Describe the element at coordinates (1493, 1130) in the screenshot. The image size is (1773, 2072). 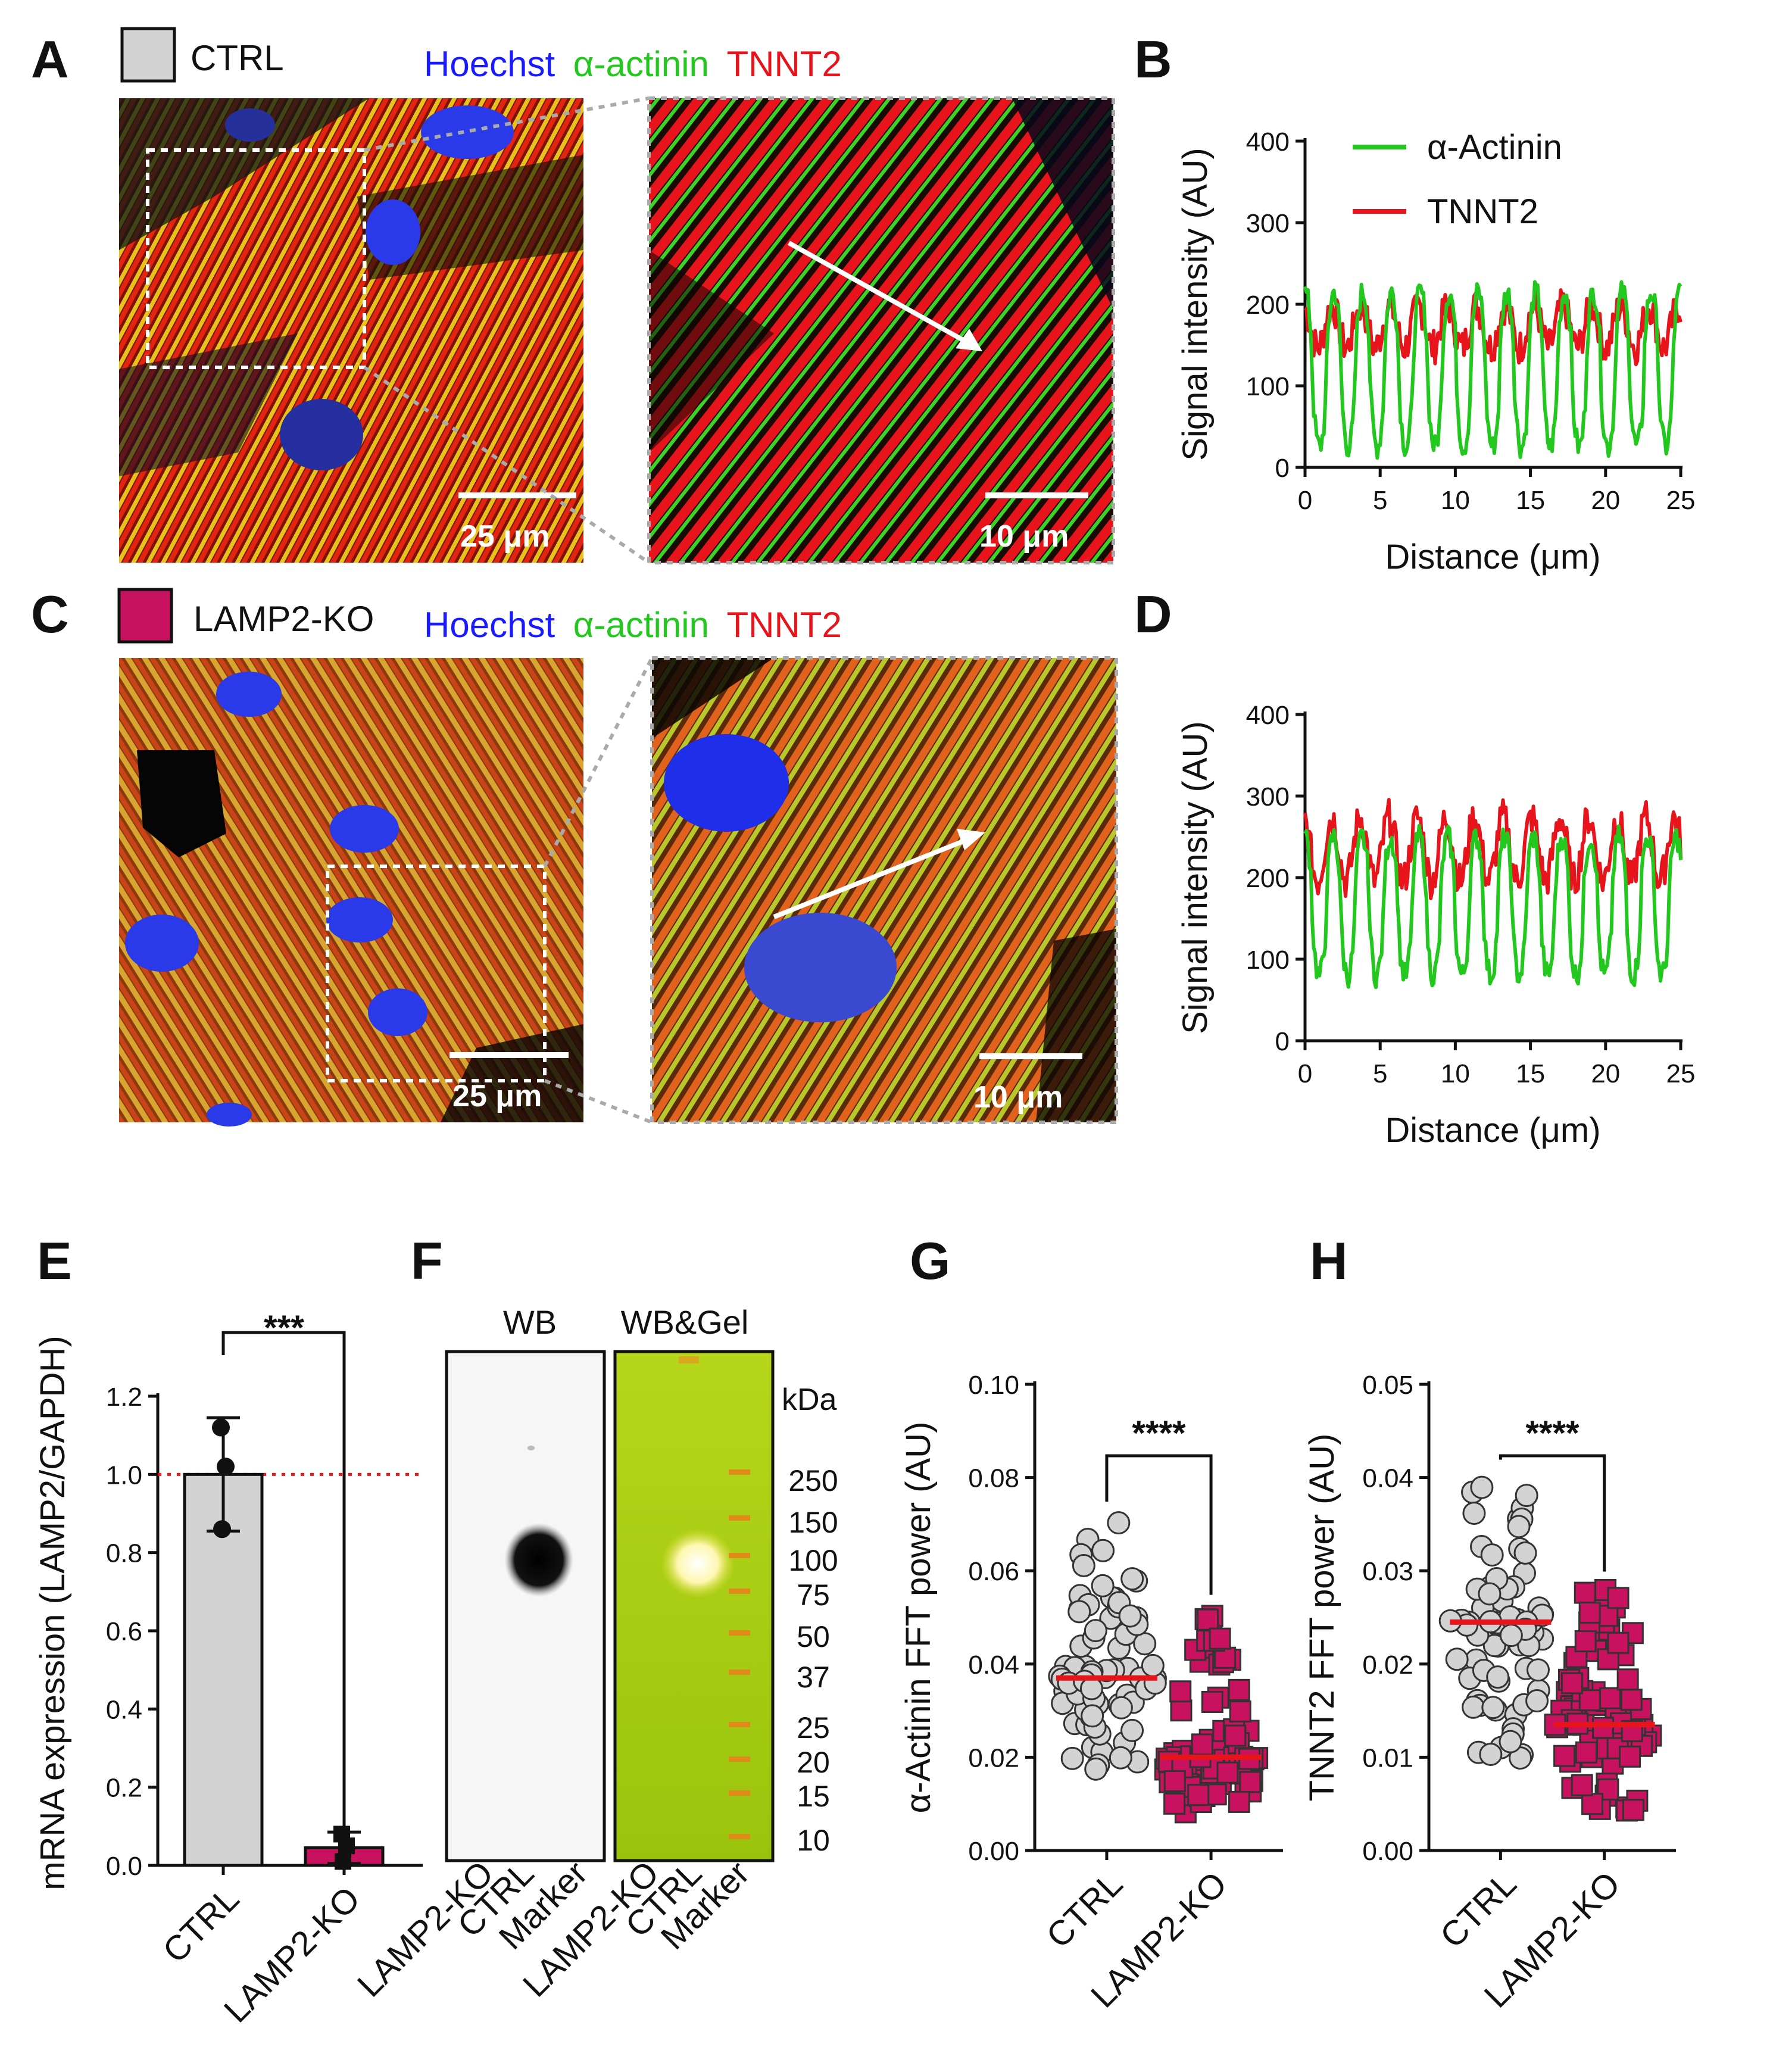
I see `x-axis-label: Distance (μm)` at that location.